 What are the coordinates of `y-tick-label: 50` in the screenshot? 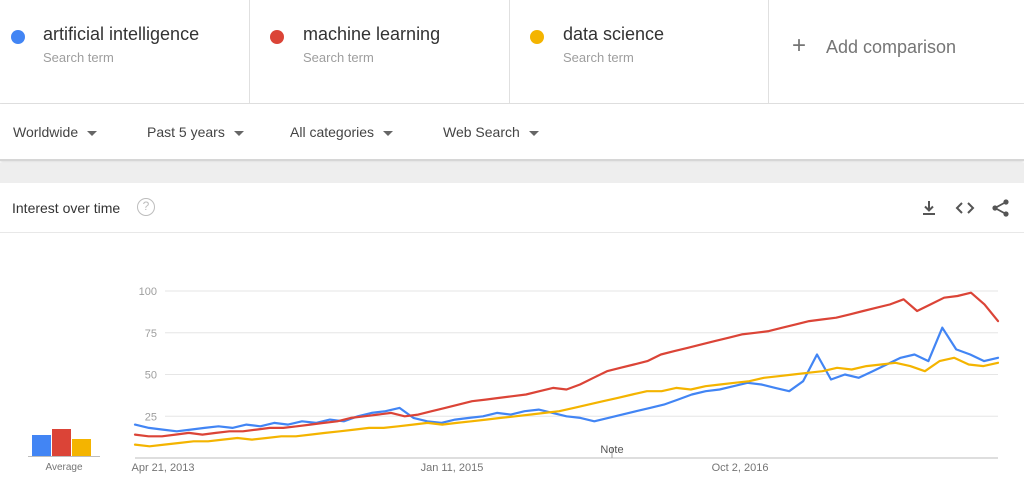 It's located at (151, 376).